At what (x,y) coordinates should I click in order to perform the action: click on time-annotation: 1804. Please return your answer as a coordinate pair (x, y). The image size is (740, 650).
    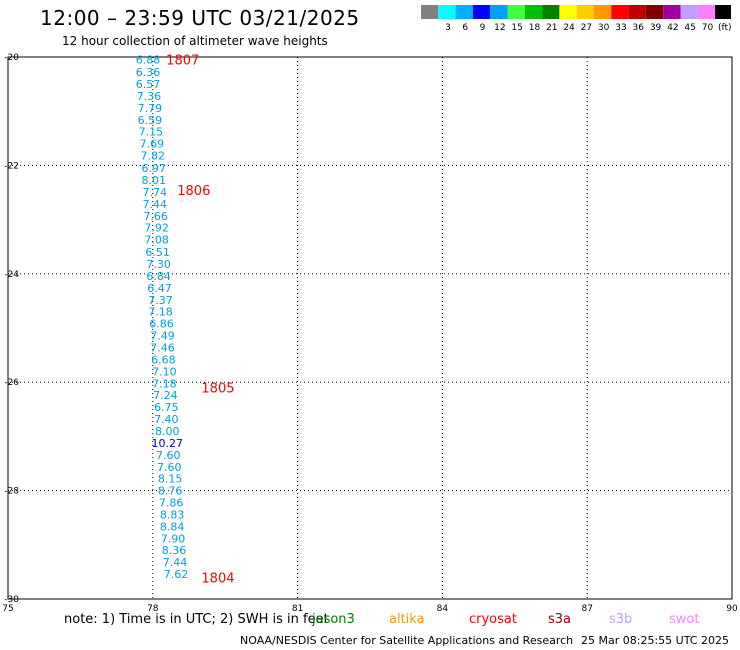
    Looking at the image, I should click on (217, 578).